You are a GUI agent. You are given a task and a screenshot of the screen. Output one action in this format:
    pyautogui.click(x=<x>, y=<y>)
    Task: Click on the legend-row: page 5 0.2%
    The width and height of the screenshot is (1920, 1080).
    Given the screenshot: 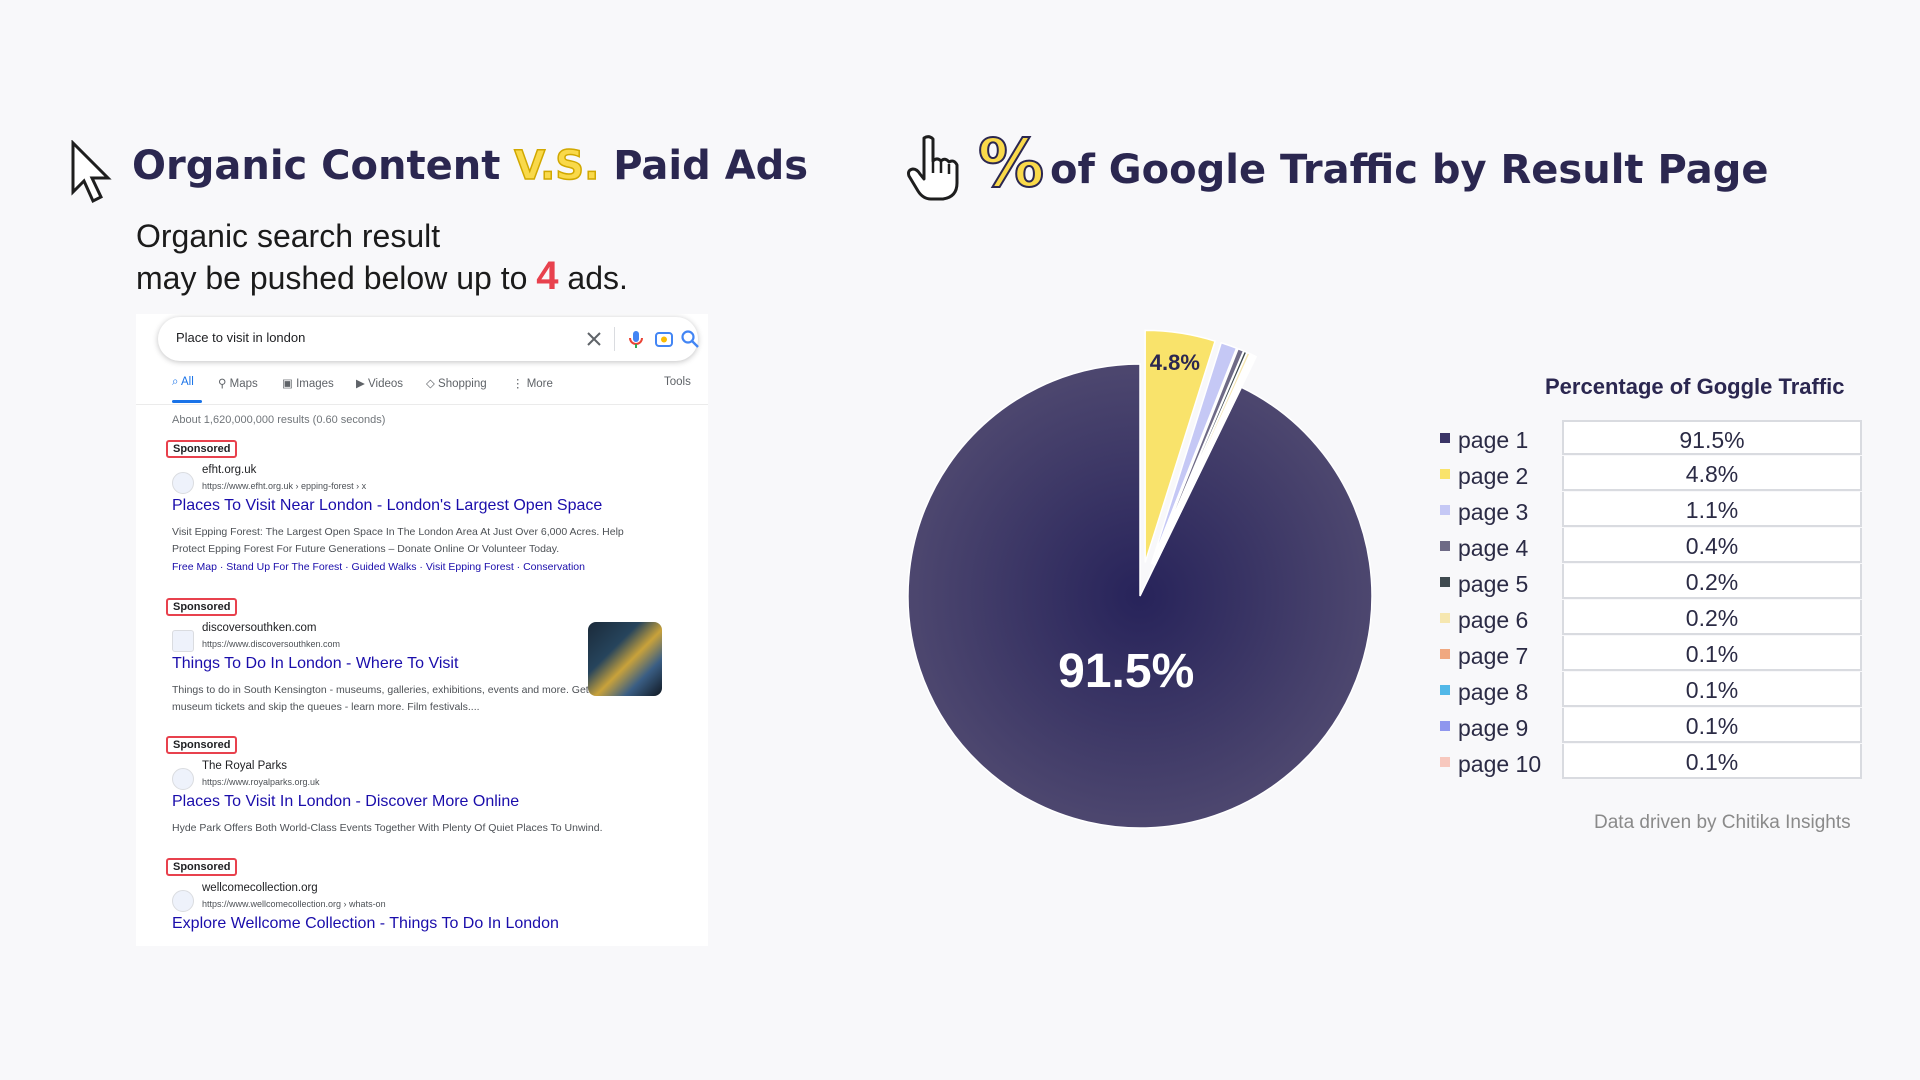 What is the action you would take?
    pyautogui.click(x=1647, y=582)
    